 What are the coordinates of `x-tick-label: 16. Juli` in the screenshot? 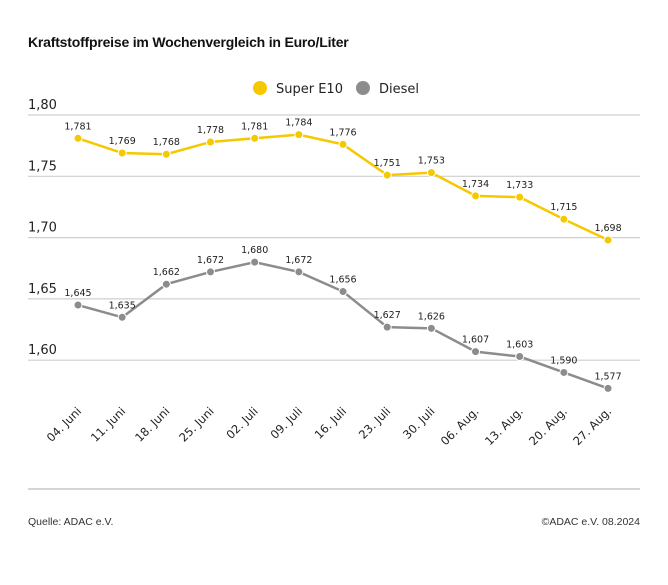 It's located at (330, 422).